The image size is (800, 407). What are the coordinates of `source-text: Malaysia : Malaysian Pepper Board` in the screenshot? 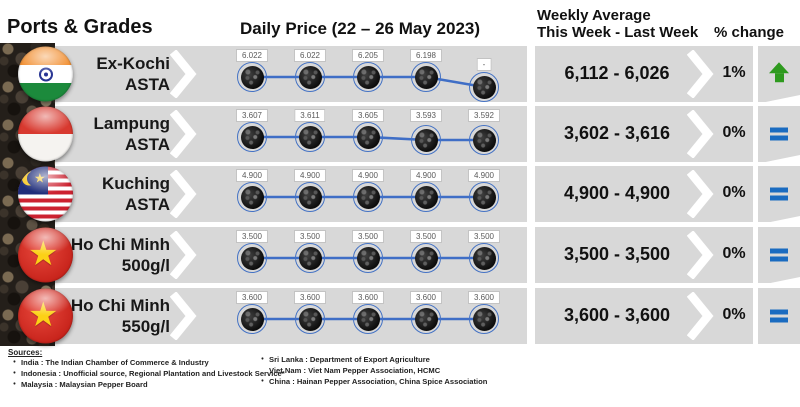 It's located at (84, 384).